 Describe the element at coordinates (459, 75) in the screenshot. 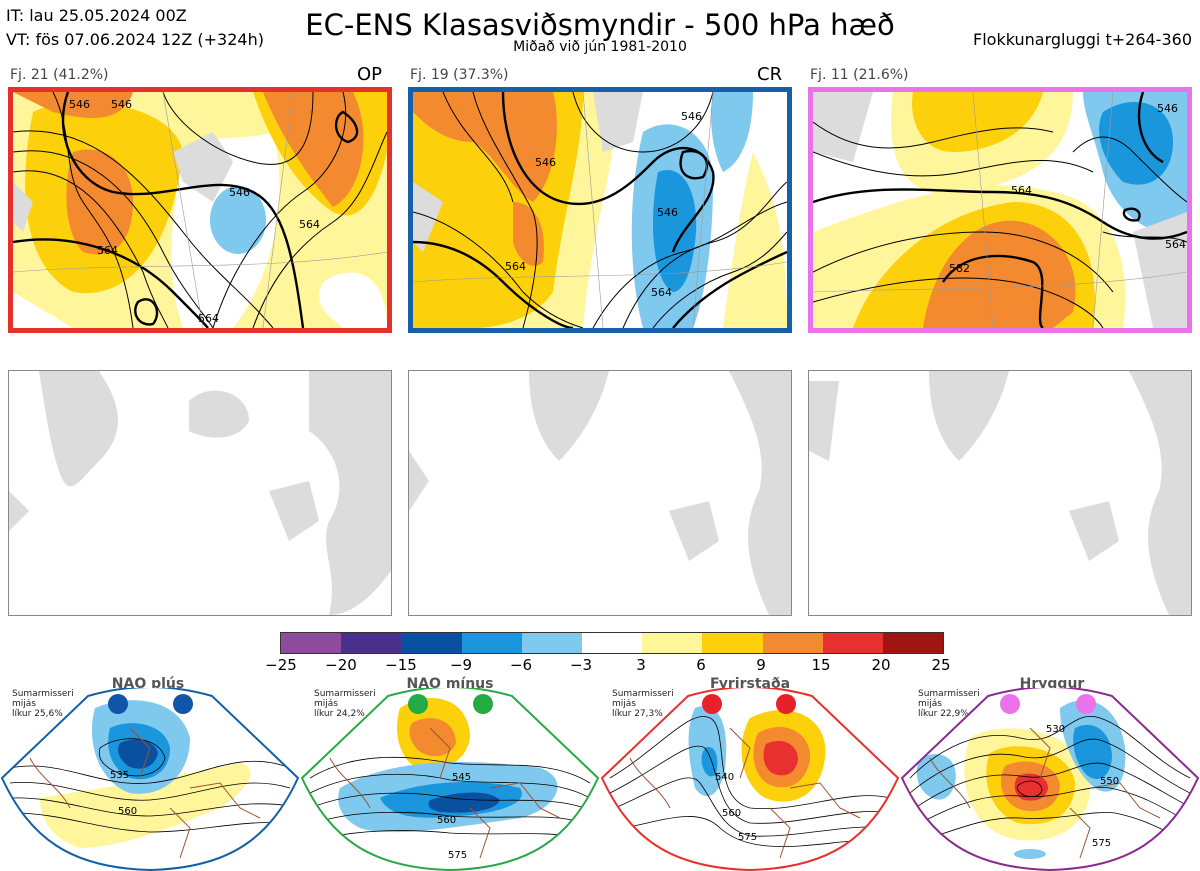

I see `cluster-2-label: Fj. 19 (37.3%)` at that location.